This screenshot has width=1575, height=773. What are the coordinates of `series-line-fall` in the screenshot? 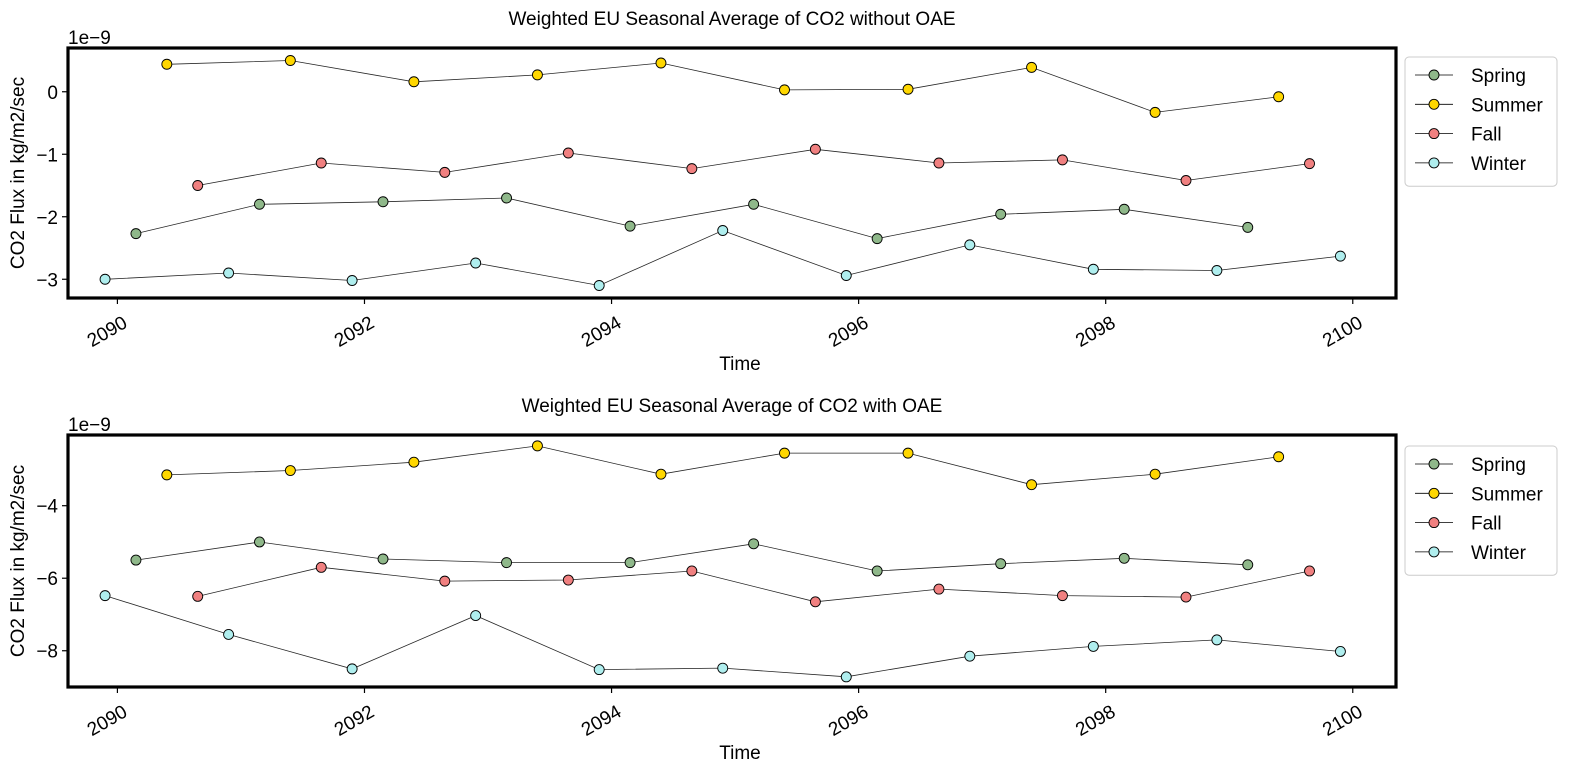 It's located at (753, 167).